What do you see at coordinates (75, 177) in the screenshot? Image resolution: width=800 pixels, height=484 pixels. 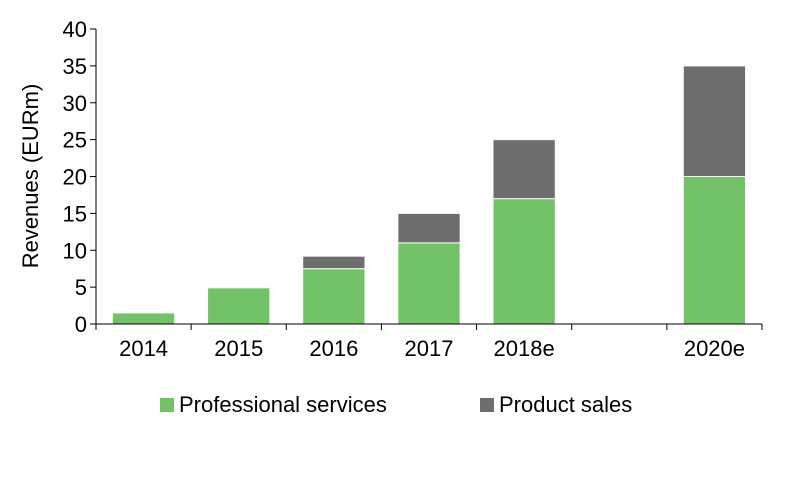 I see `y-tick-label: 20` at bounding box center [75, 177].